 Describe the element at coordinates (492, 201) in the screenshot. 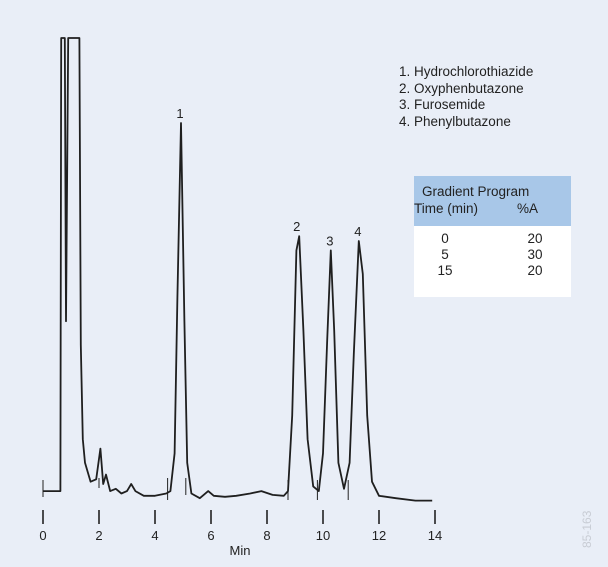

I see `gradient-table-header: Gradient Program Time (min) %A` at that location.